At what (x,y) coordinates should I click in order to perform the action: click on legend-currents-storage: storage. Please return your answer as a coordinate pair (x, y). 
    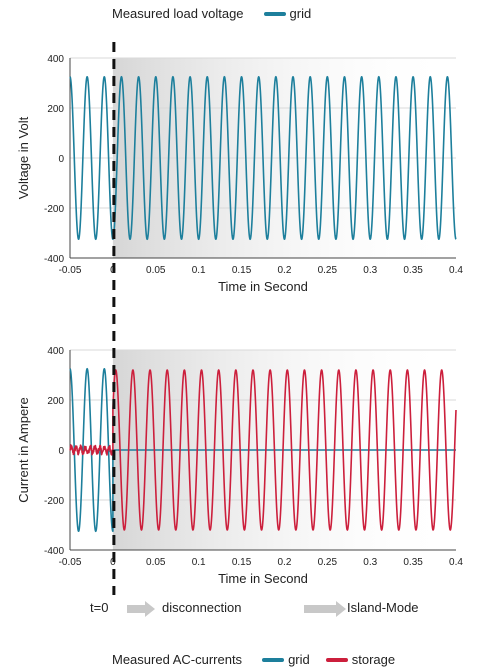
    Looking at the image, I should click on (360, 659).